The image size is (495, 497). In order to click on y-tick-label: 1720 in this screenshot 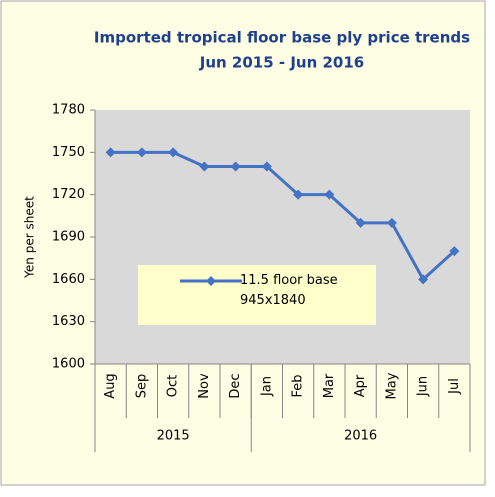, I will do `click(68, 194)`.